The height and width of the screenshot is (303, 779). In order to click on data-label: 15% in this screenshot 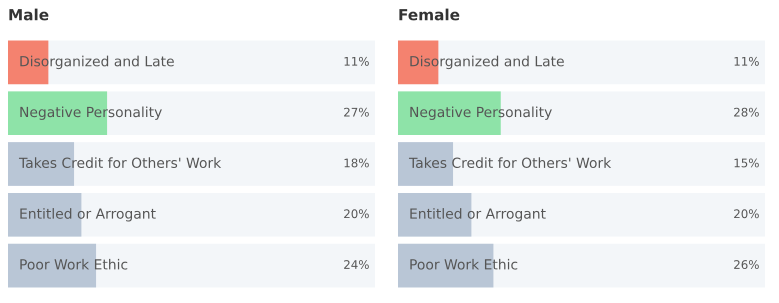, I will do `click(746, 163)`.